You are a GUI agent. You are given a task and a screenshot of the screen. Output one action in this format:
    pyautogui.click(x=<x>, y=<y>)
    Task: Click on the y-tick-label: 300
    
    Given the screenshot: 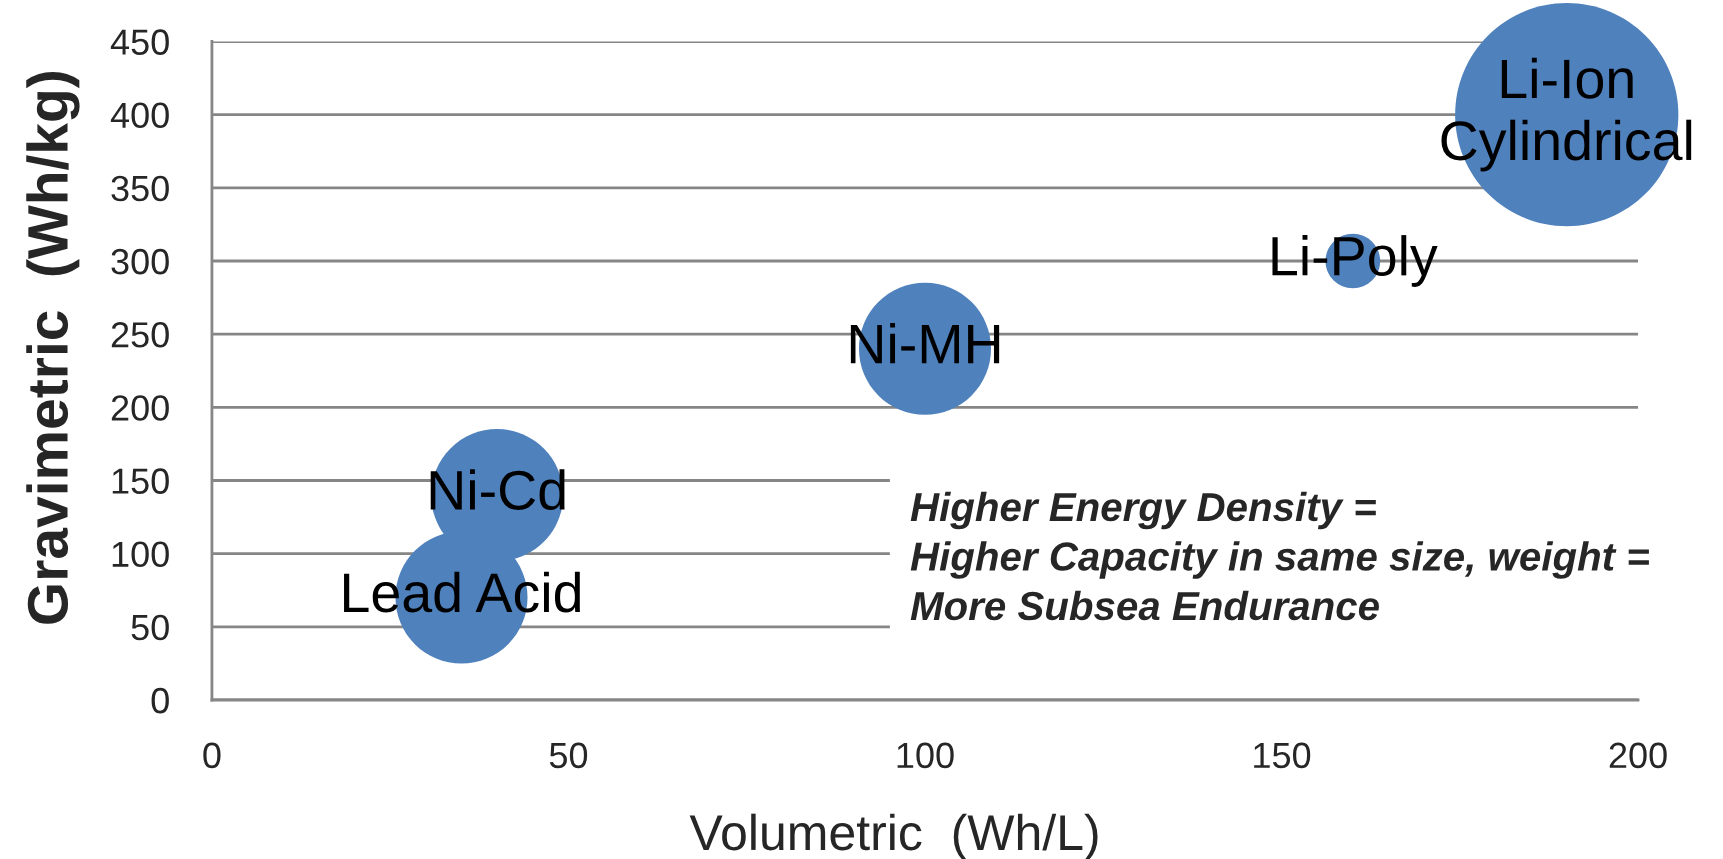 What is the action you would take?
    pyautogui.click(x=140, y=261)
    